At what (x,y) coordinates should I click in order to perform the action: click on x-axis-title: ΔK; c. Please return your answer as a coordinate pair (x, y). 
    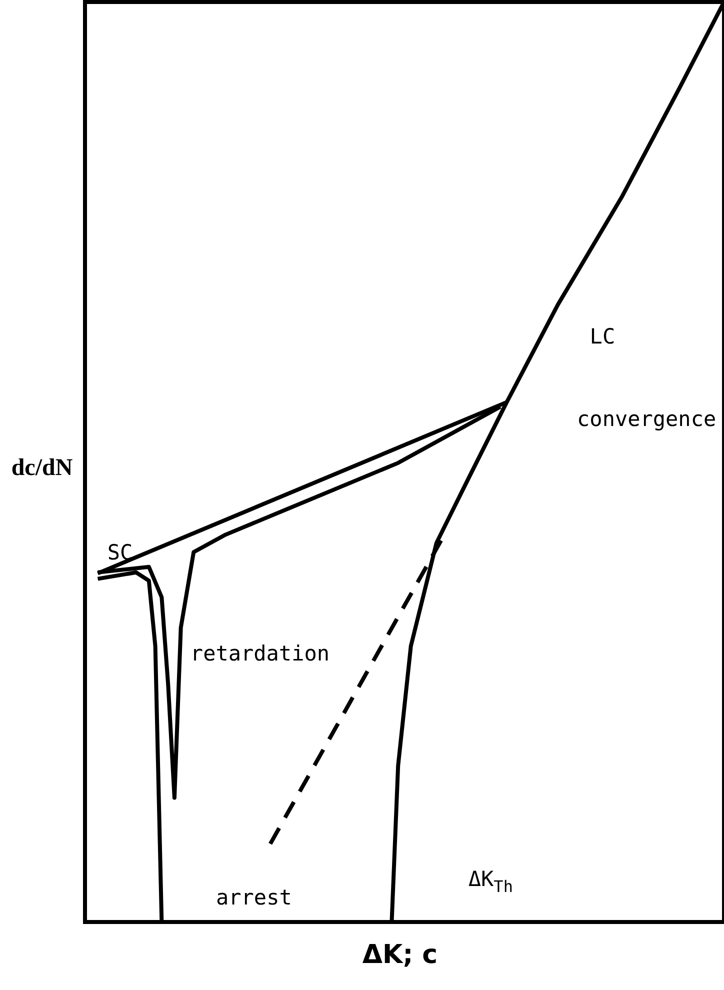
    Looking at the image, I should click on (400, 955).